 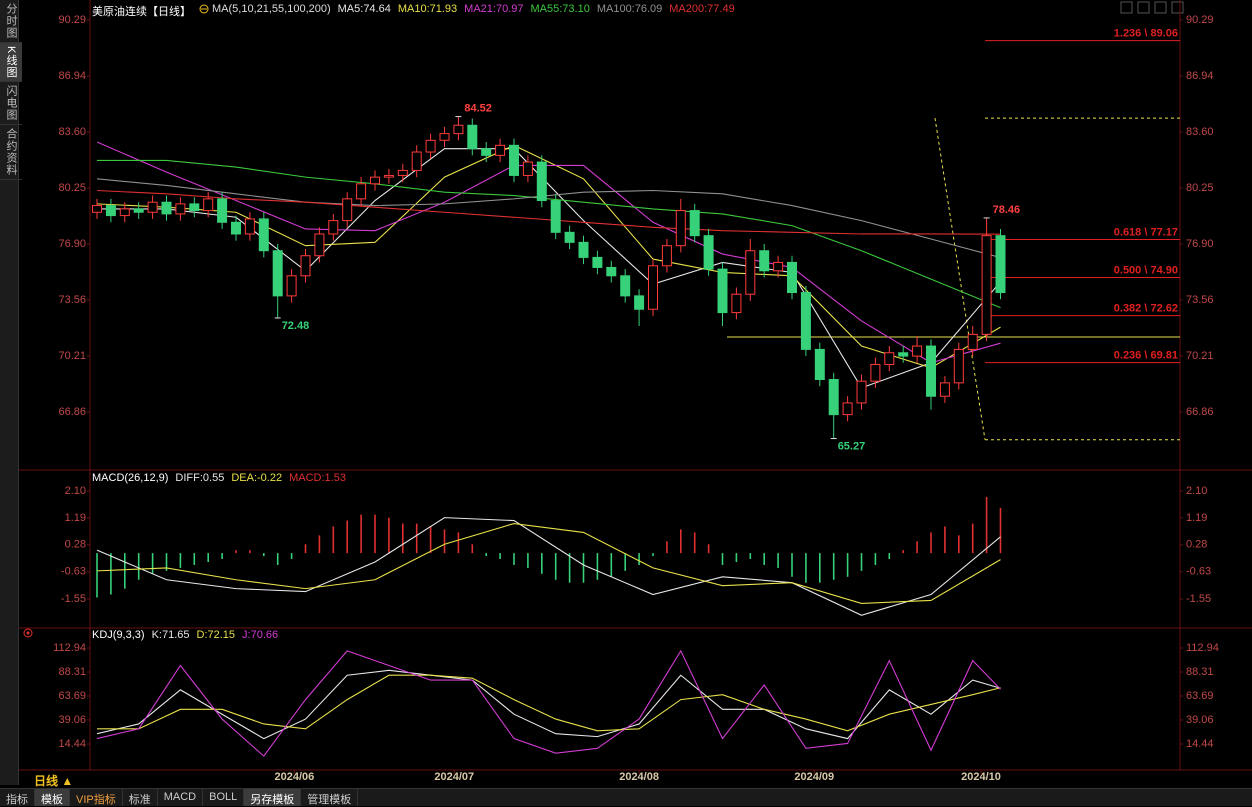 I want to click on panel-title: 美原油连续【日线】, so click(x=141, y=12).